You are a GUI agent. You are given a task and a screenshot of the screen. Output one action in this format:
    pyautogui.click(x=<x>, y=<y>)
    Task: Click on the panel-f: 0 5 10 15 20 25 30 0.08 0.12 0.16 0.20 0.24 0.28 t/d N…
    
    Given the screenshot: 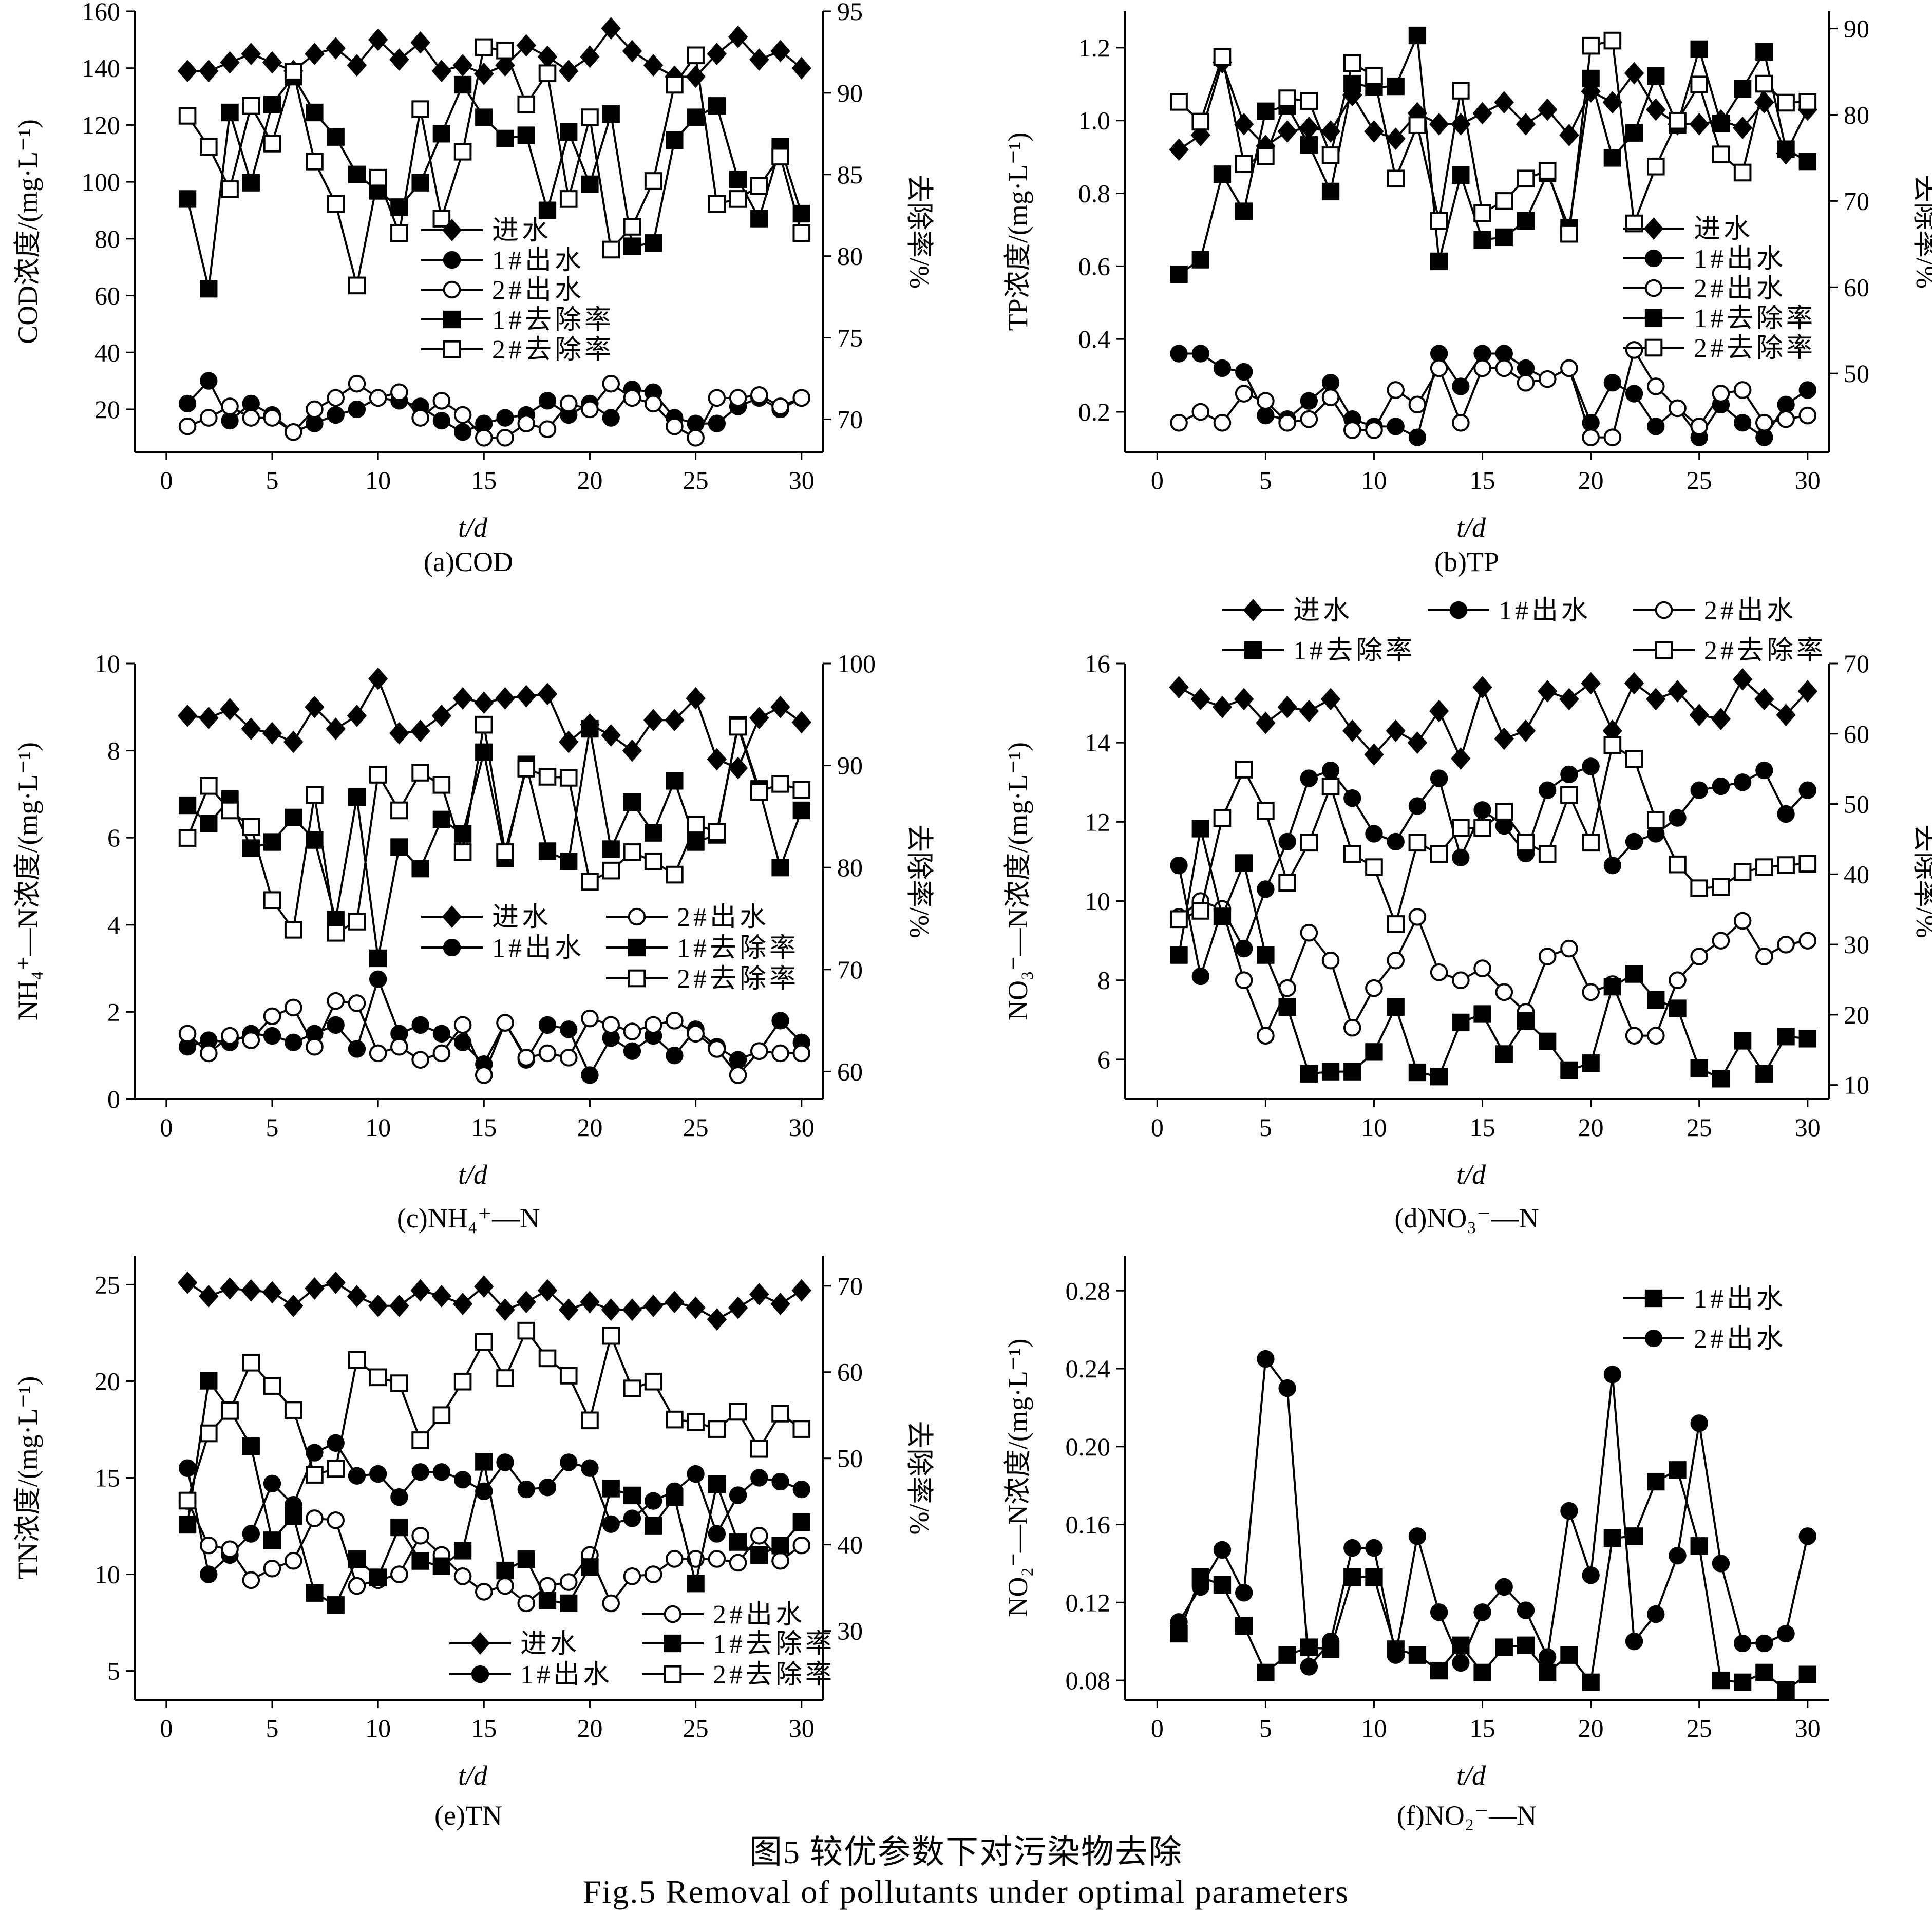 What is the action you would take?
    pyautogui.click(x=1416, y=1543)
    